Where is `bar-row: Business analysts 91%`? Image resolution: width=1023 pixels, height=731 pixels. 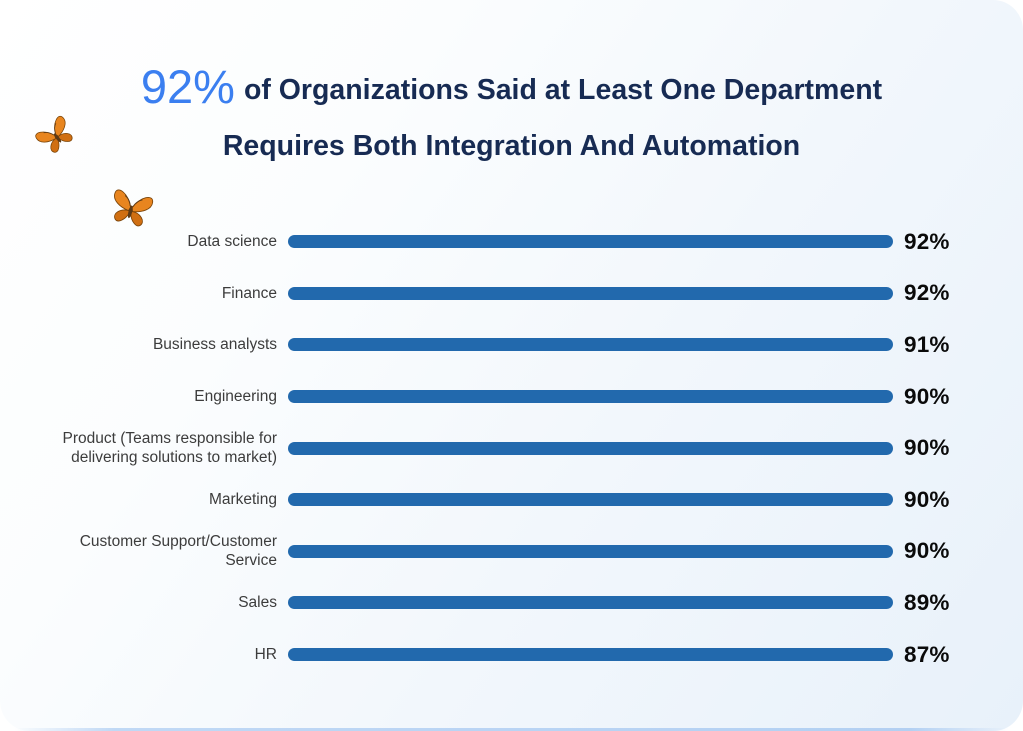
bar-row: Business analysts 91% is located at coordinates (511, 345).